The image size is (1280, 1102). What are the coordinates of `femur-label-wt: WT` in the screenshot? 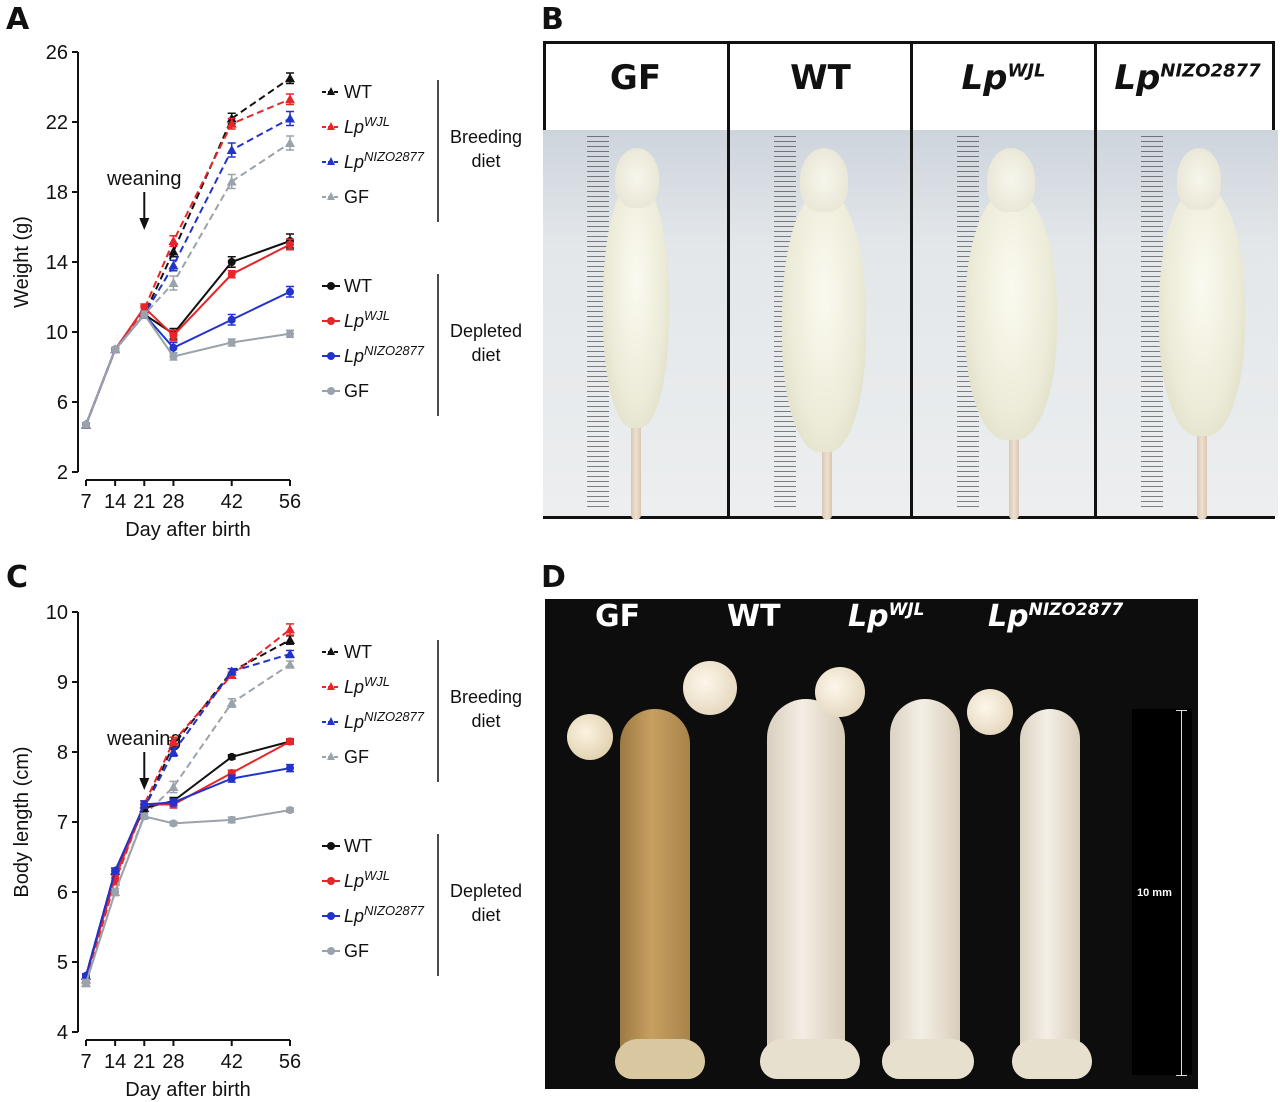 It's located at (754, 616).